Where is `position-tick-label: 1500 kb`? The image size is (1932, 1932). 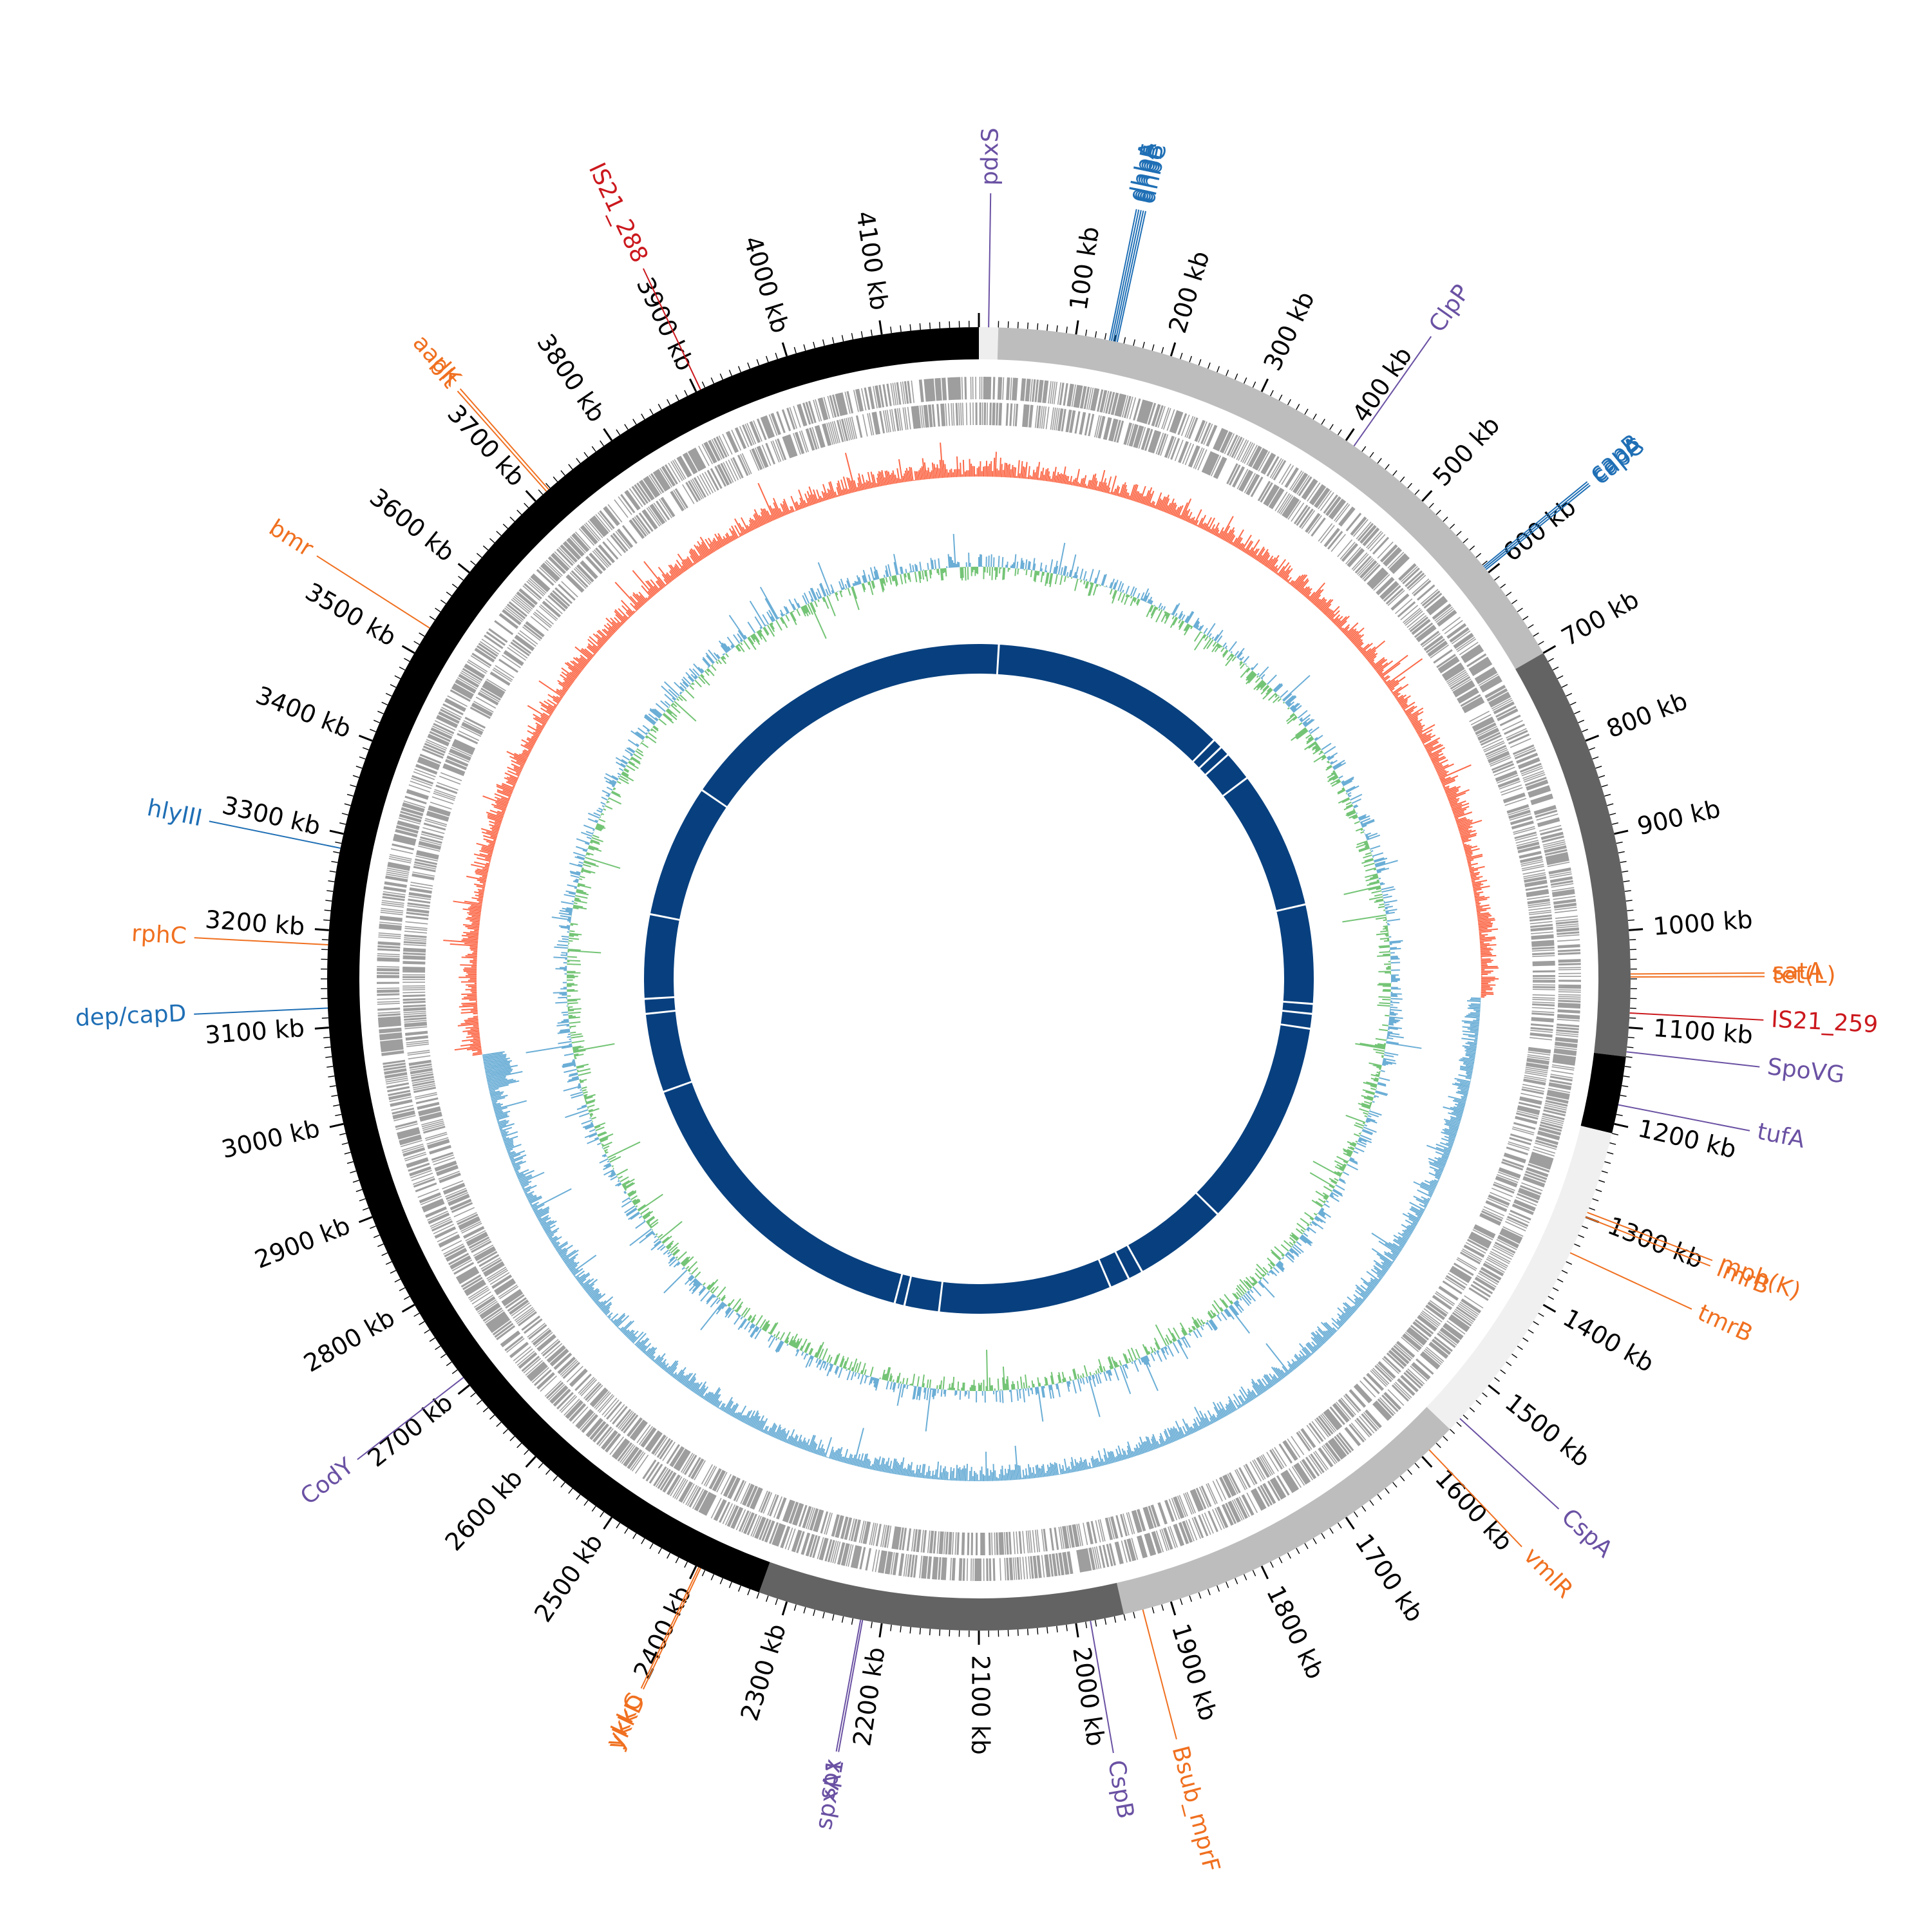 position-tick-label: 1500 kb is located at coordinates (1548, 1430).